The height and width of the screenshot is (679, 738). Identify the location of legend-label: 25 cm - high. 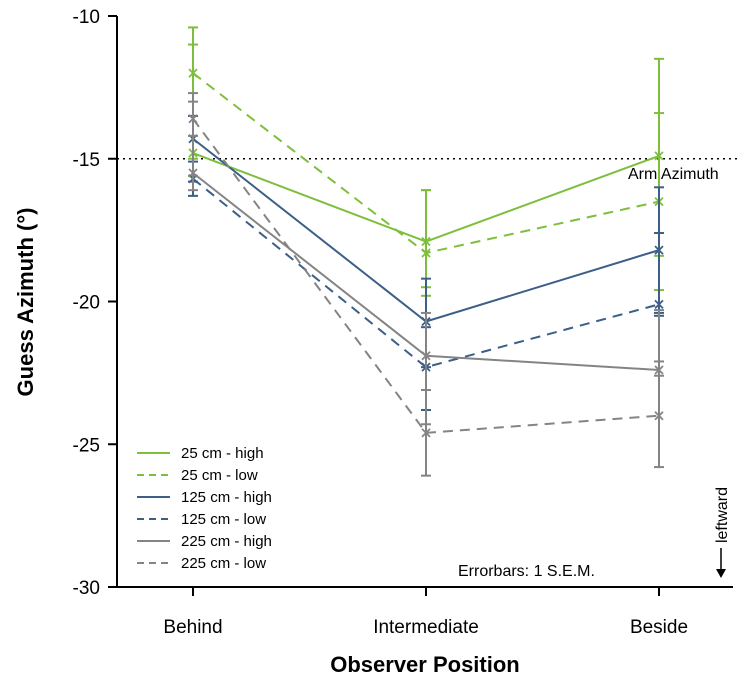
(222, 453).